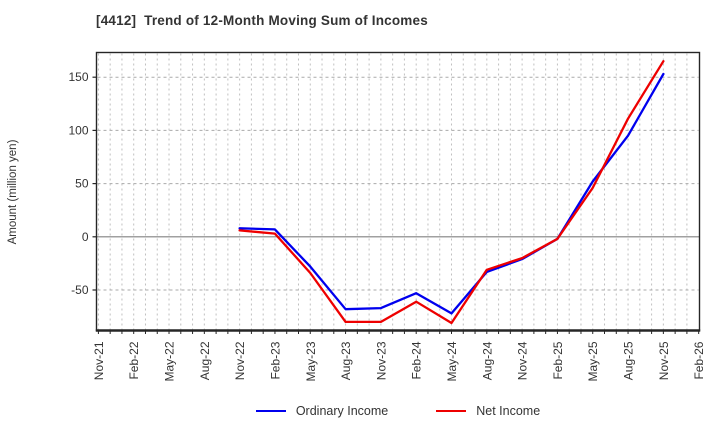 This screenshot has width=720, height=440. Describe the element at coordinates (451, 411) in the screenshot. I see `net-income-line-swatch` at that location.